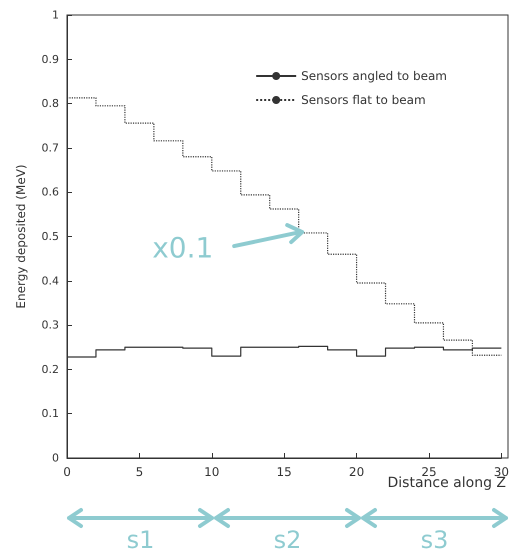 The height and width of the screenshot is (559, 512). I want to click on y-axis-title: Energy deposited (MeV), so click(21, 236).